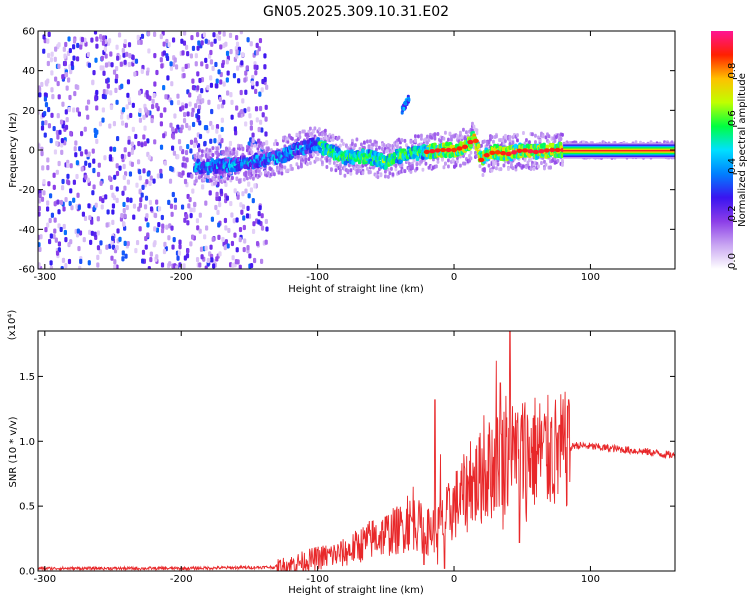 The width and height of the screenshot is (750, 600). I want to click on x-tick-label: -300, so click(44, 277).